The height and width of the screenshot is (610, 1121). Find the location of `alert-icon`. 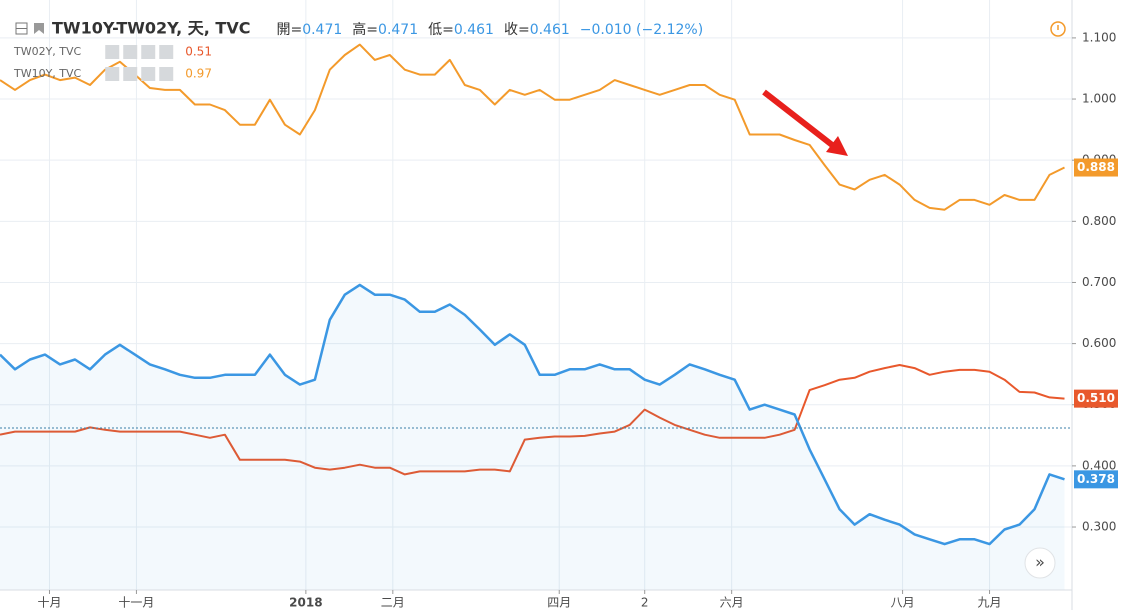

alert-icon is located at coordinates (1058, 29).